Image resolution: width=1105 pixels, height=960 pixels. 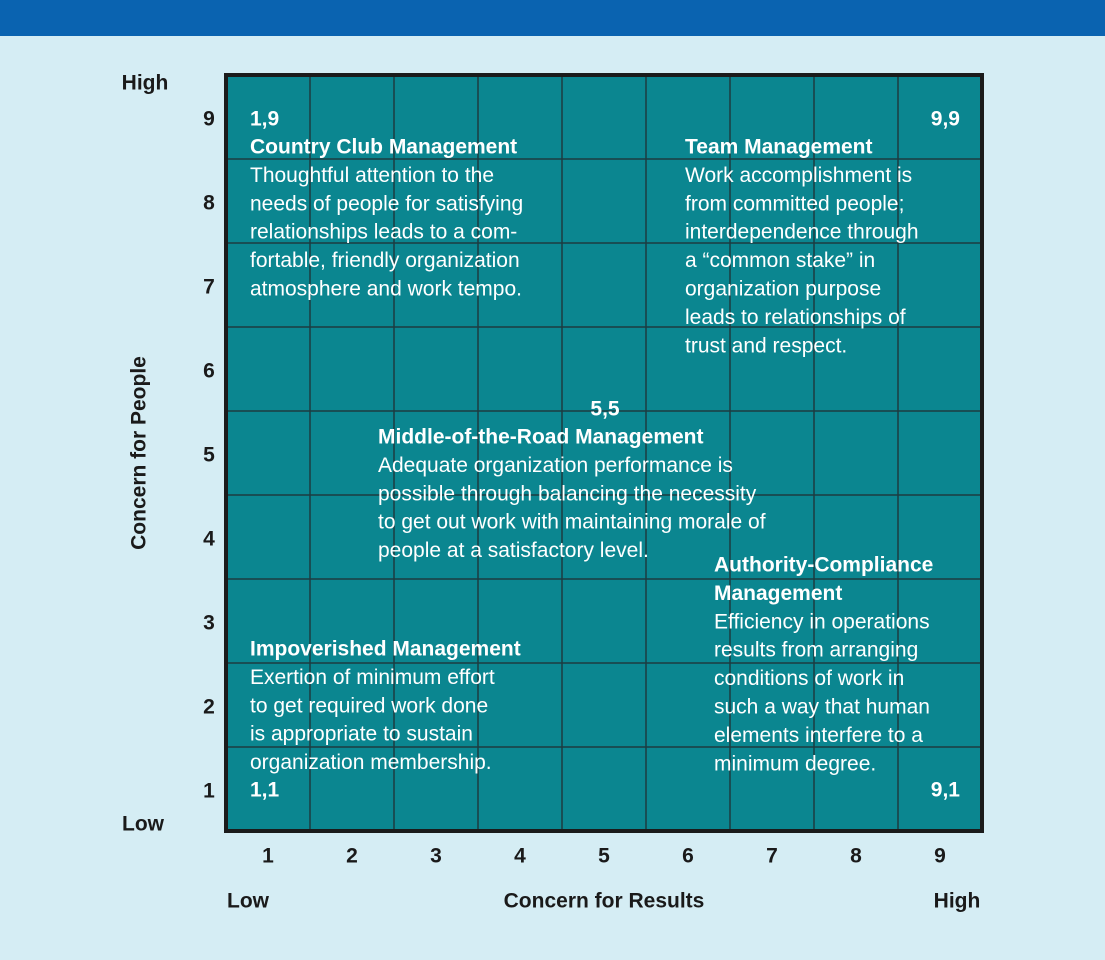 I want to click on style-description: a “common stake” in, so click(x=780, y=260).